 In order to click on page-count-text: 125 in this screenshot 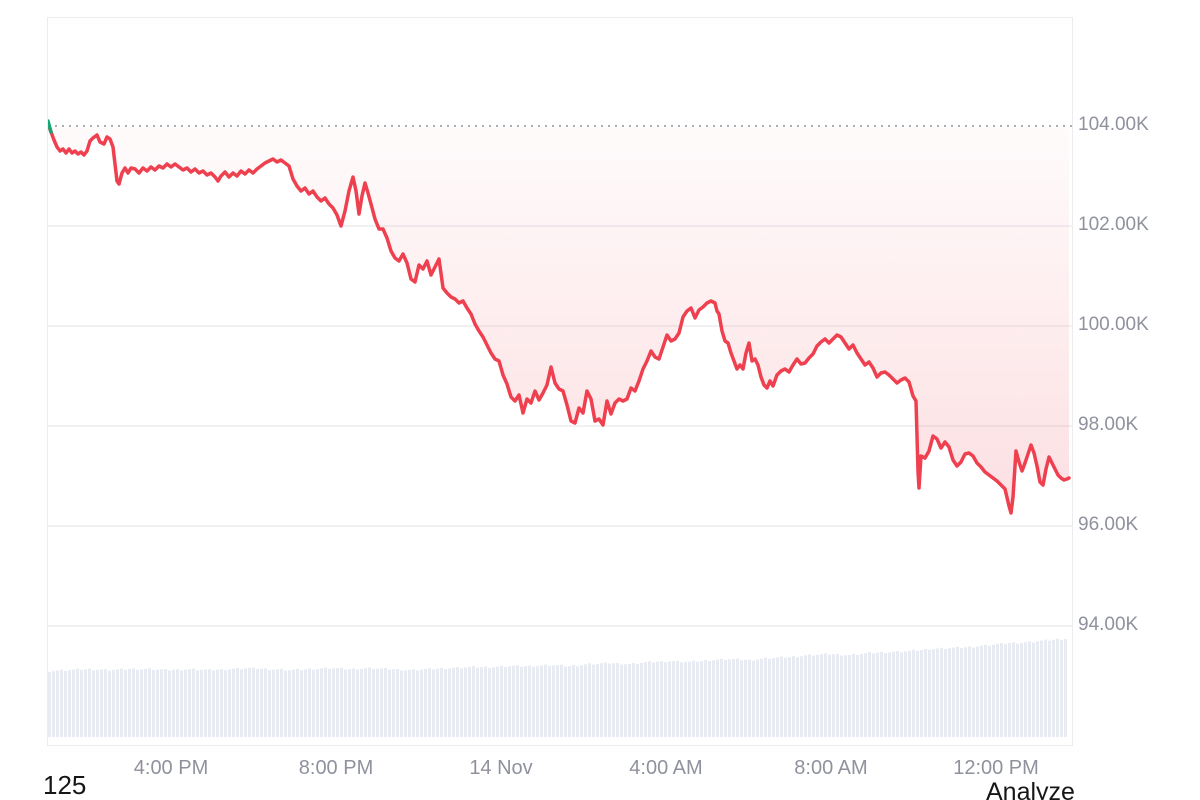, I will do `click(65, 785)`.